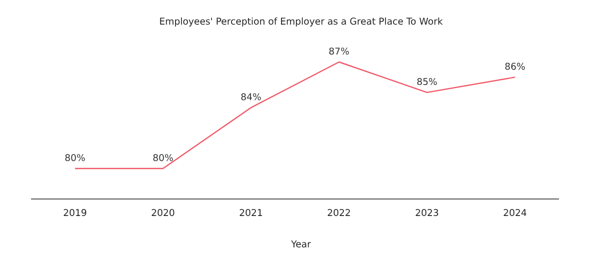 The image size is (602, 260). What do you see at coordinates (251, 96) in the screenshot?
I see `data-label: 84%` at bounding box center [251, 96].